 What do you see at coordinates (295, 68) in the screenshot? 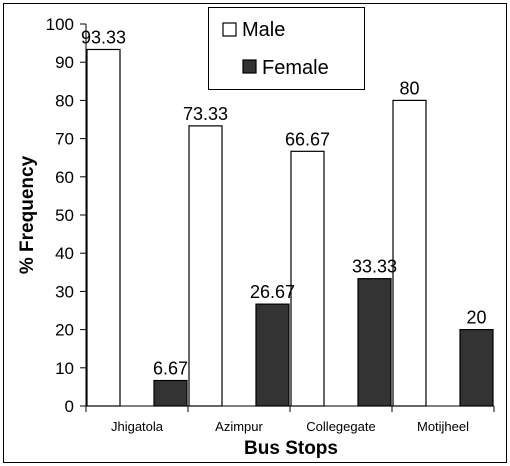
I see `legend-label-female: Female` at bounding box center [295, 68].